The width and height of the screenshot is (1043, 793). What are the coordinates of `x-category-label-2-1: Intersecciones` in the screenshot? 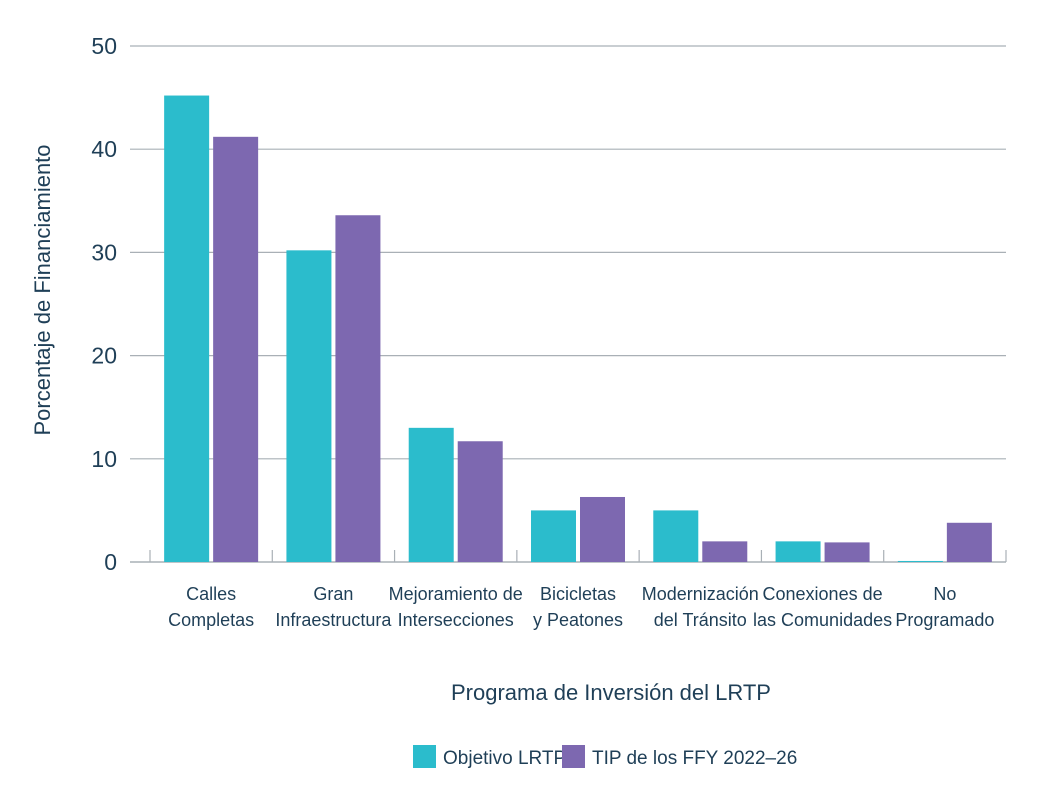 It's located at (456, 620).